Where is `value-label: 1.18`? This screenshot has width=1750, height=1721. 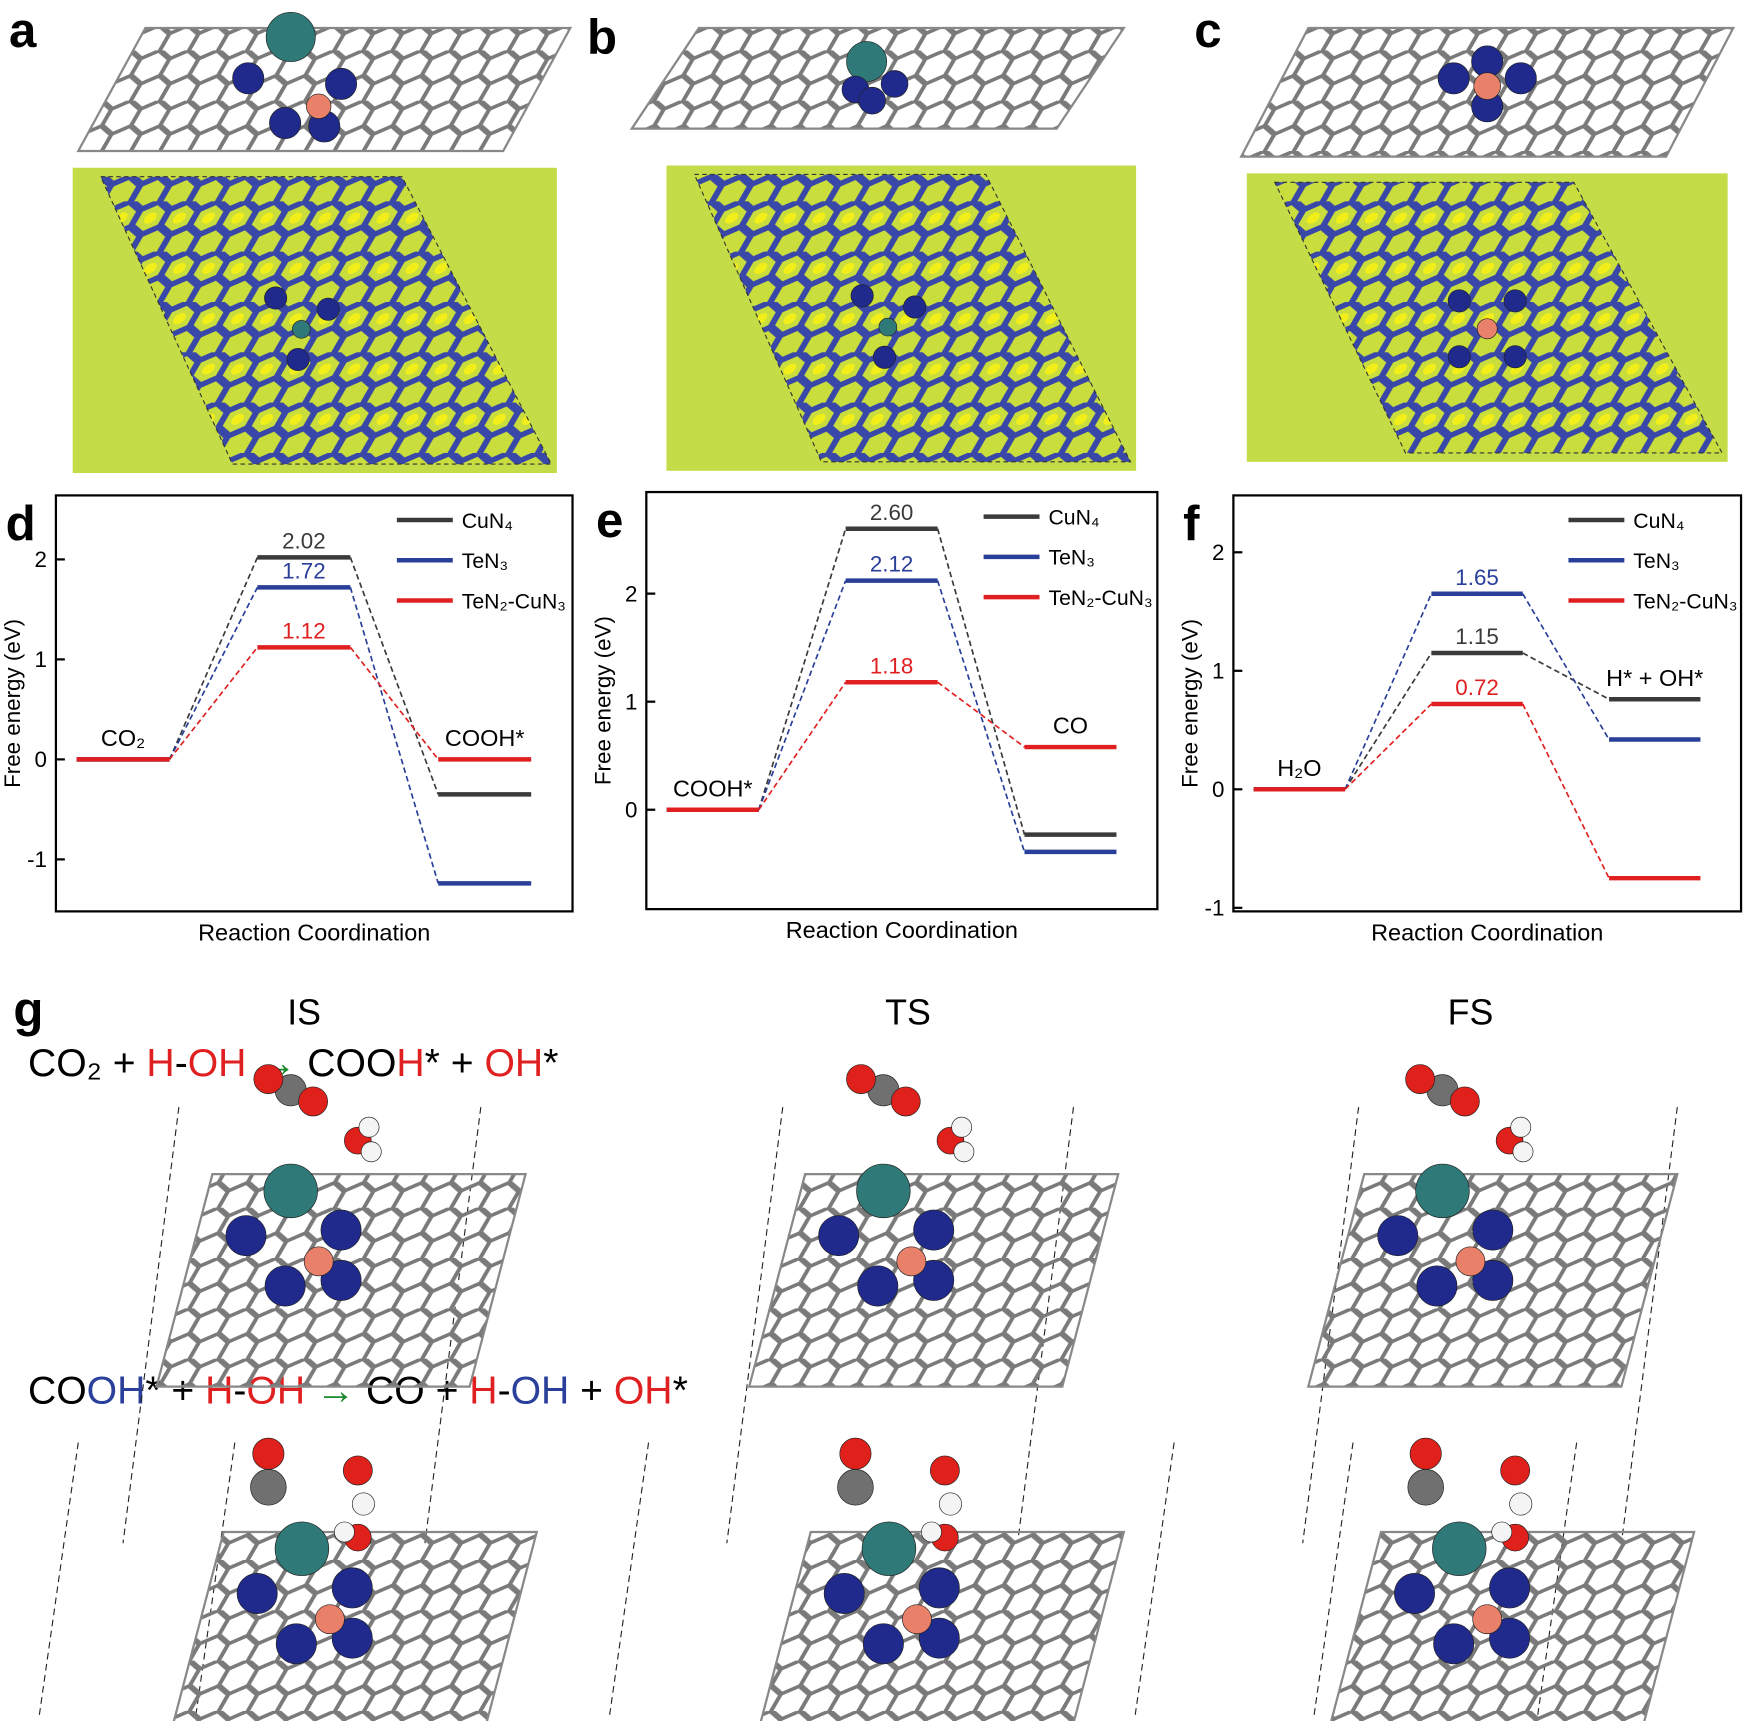
value-label: 1.18 is located at coordinates (892, 665).